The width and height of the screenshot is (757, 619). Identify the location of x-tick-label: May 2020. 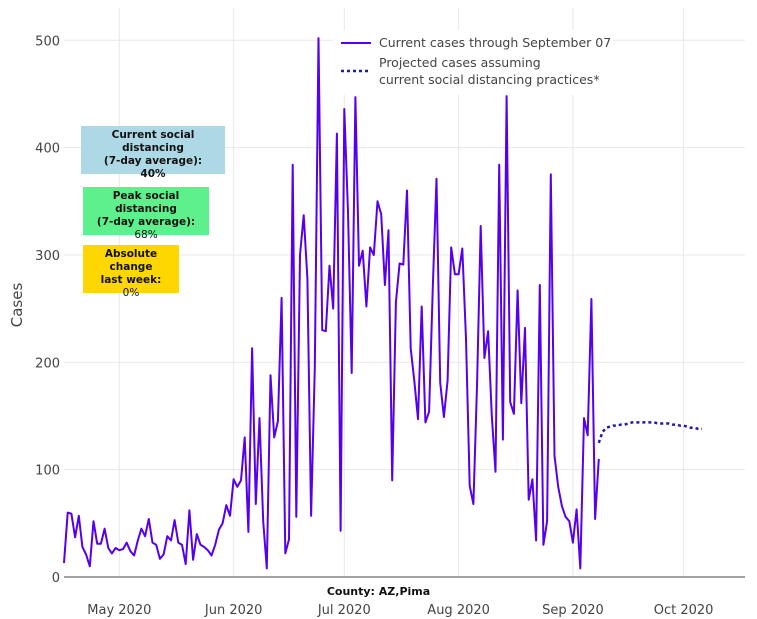
(119, 610).